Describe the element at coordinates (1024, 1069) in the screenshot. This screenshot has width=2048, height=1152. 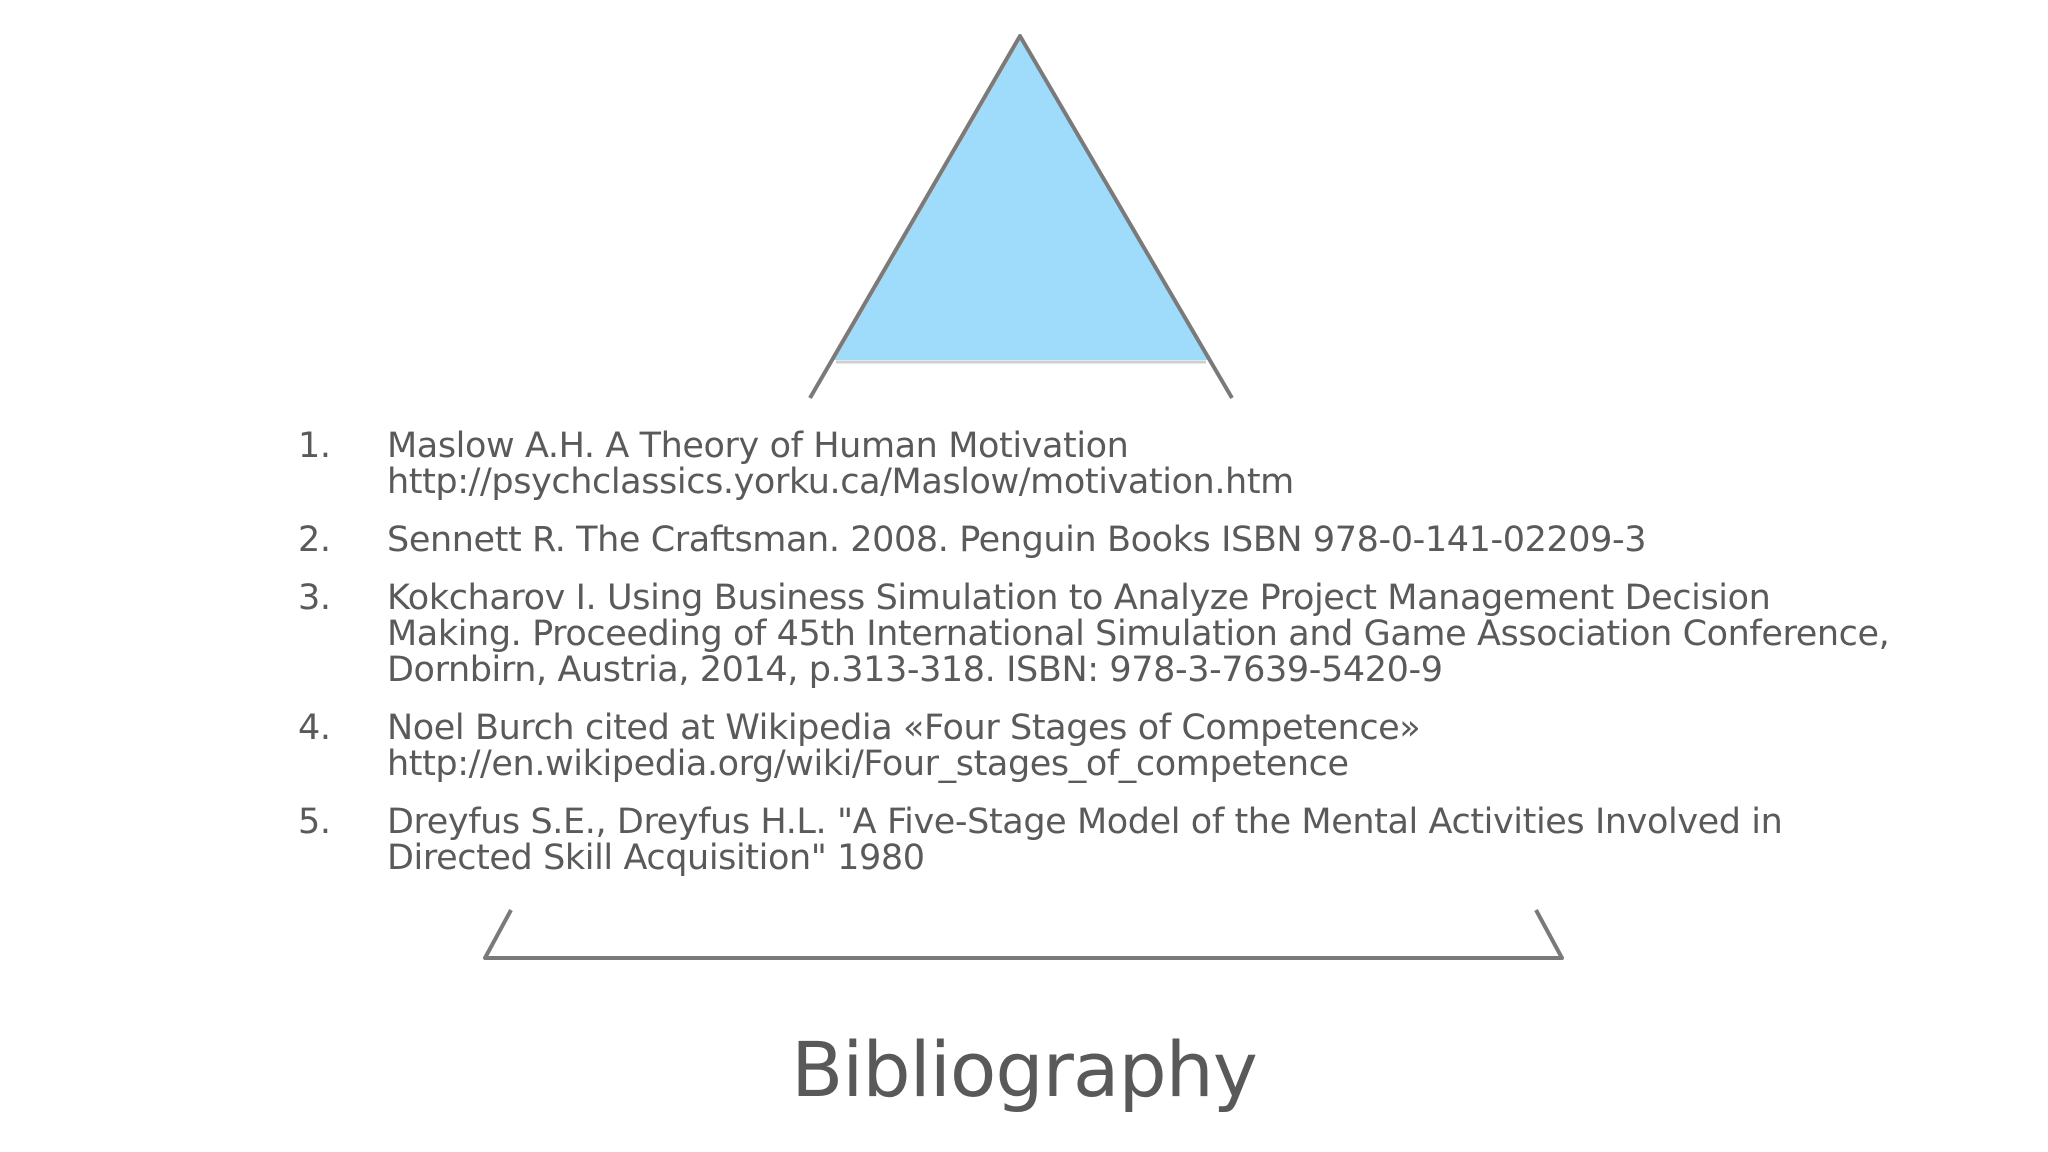
I see `slide-title: Bibliography` at that location.